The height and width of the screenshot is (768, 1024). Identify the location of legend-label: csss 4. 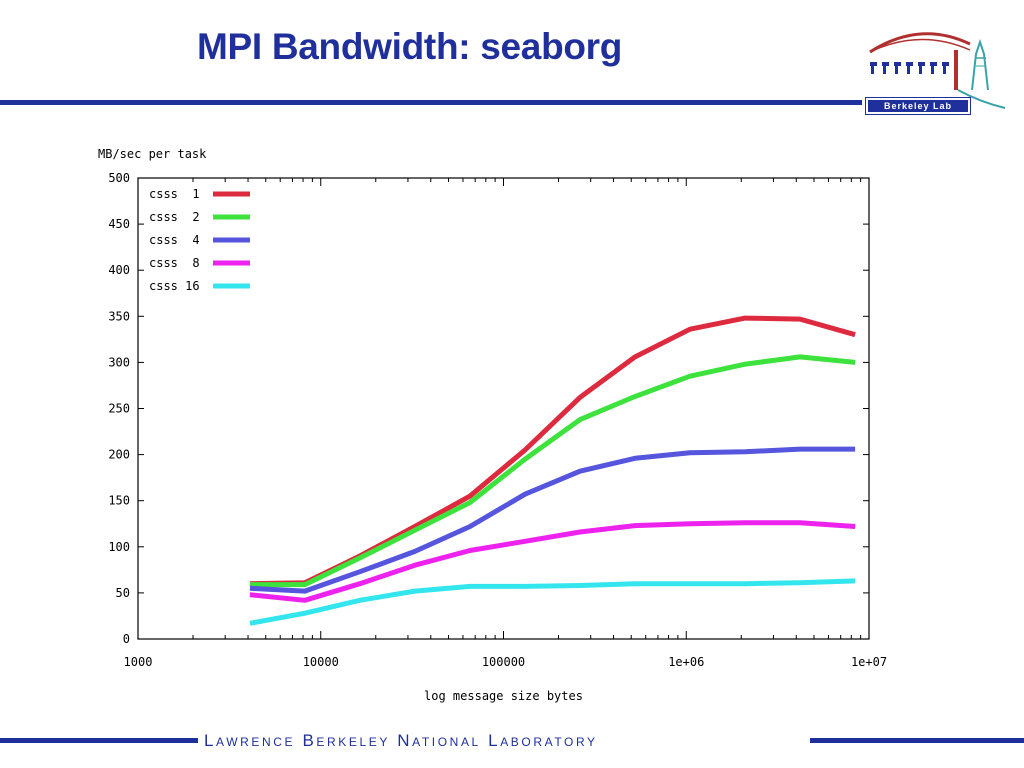
(174, 240).